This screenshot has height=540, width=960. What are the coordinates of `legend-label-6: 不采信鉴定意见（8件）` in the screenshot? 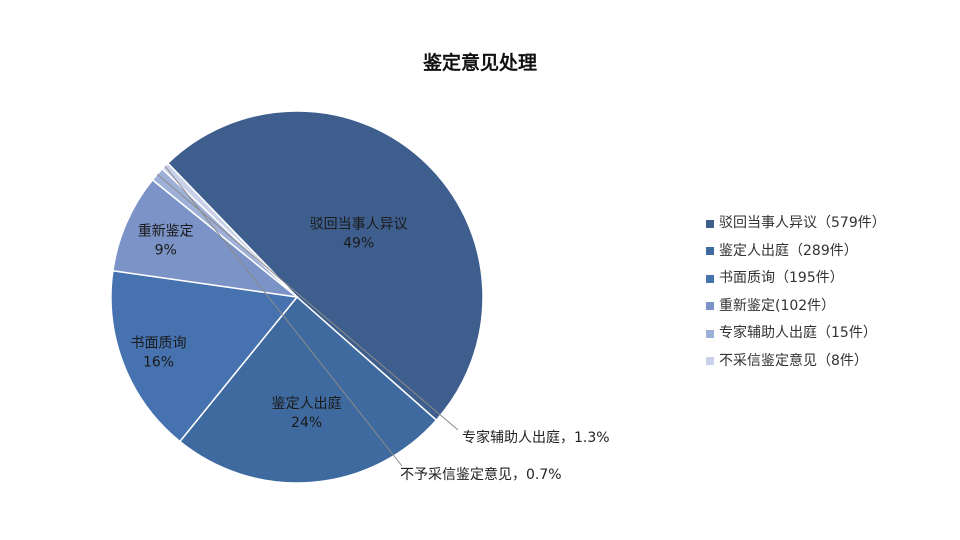 It's located at (793, 360).